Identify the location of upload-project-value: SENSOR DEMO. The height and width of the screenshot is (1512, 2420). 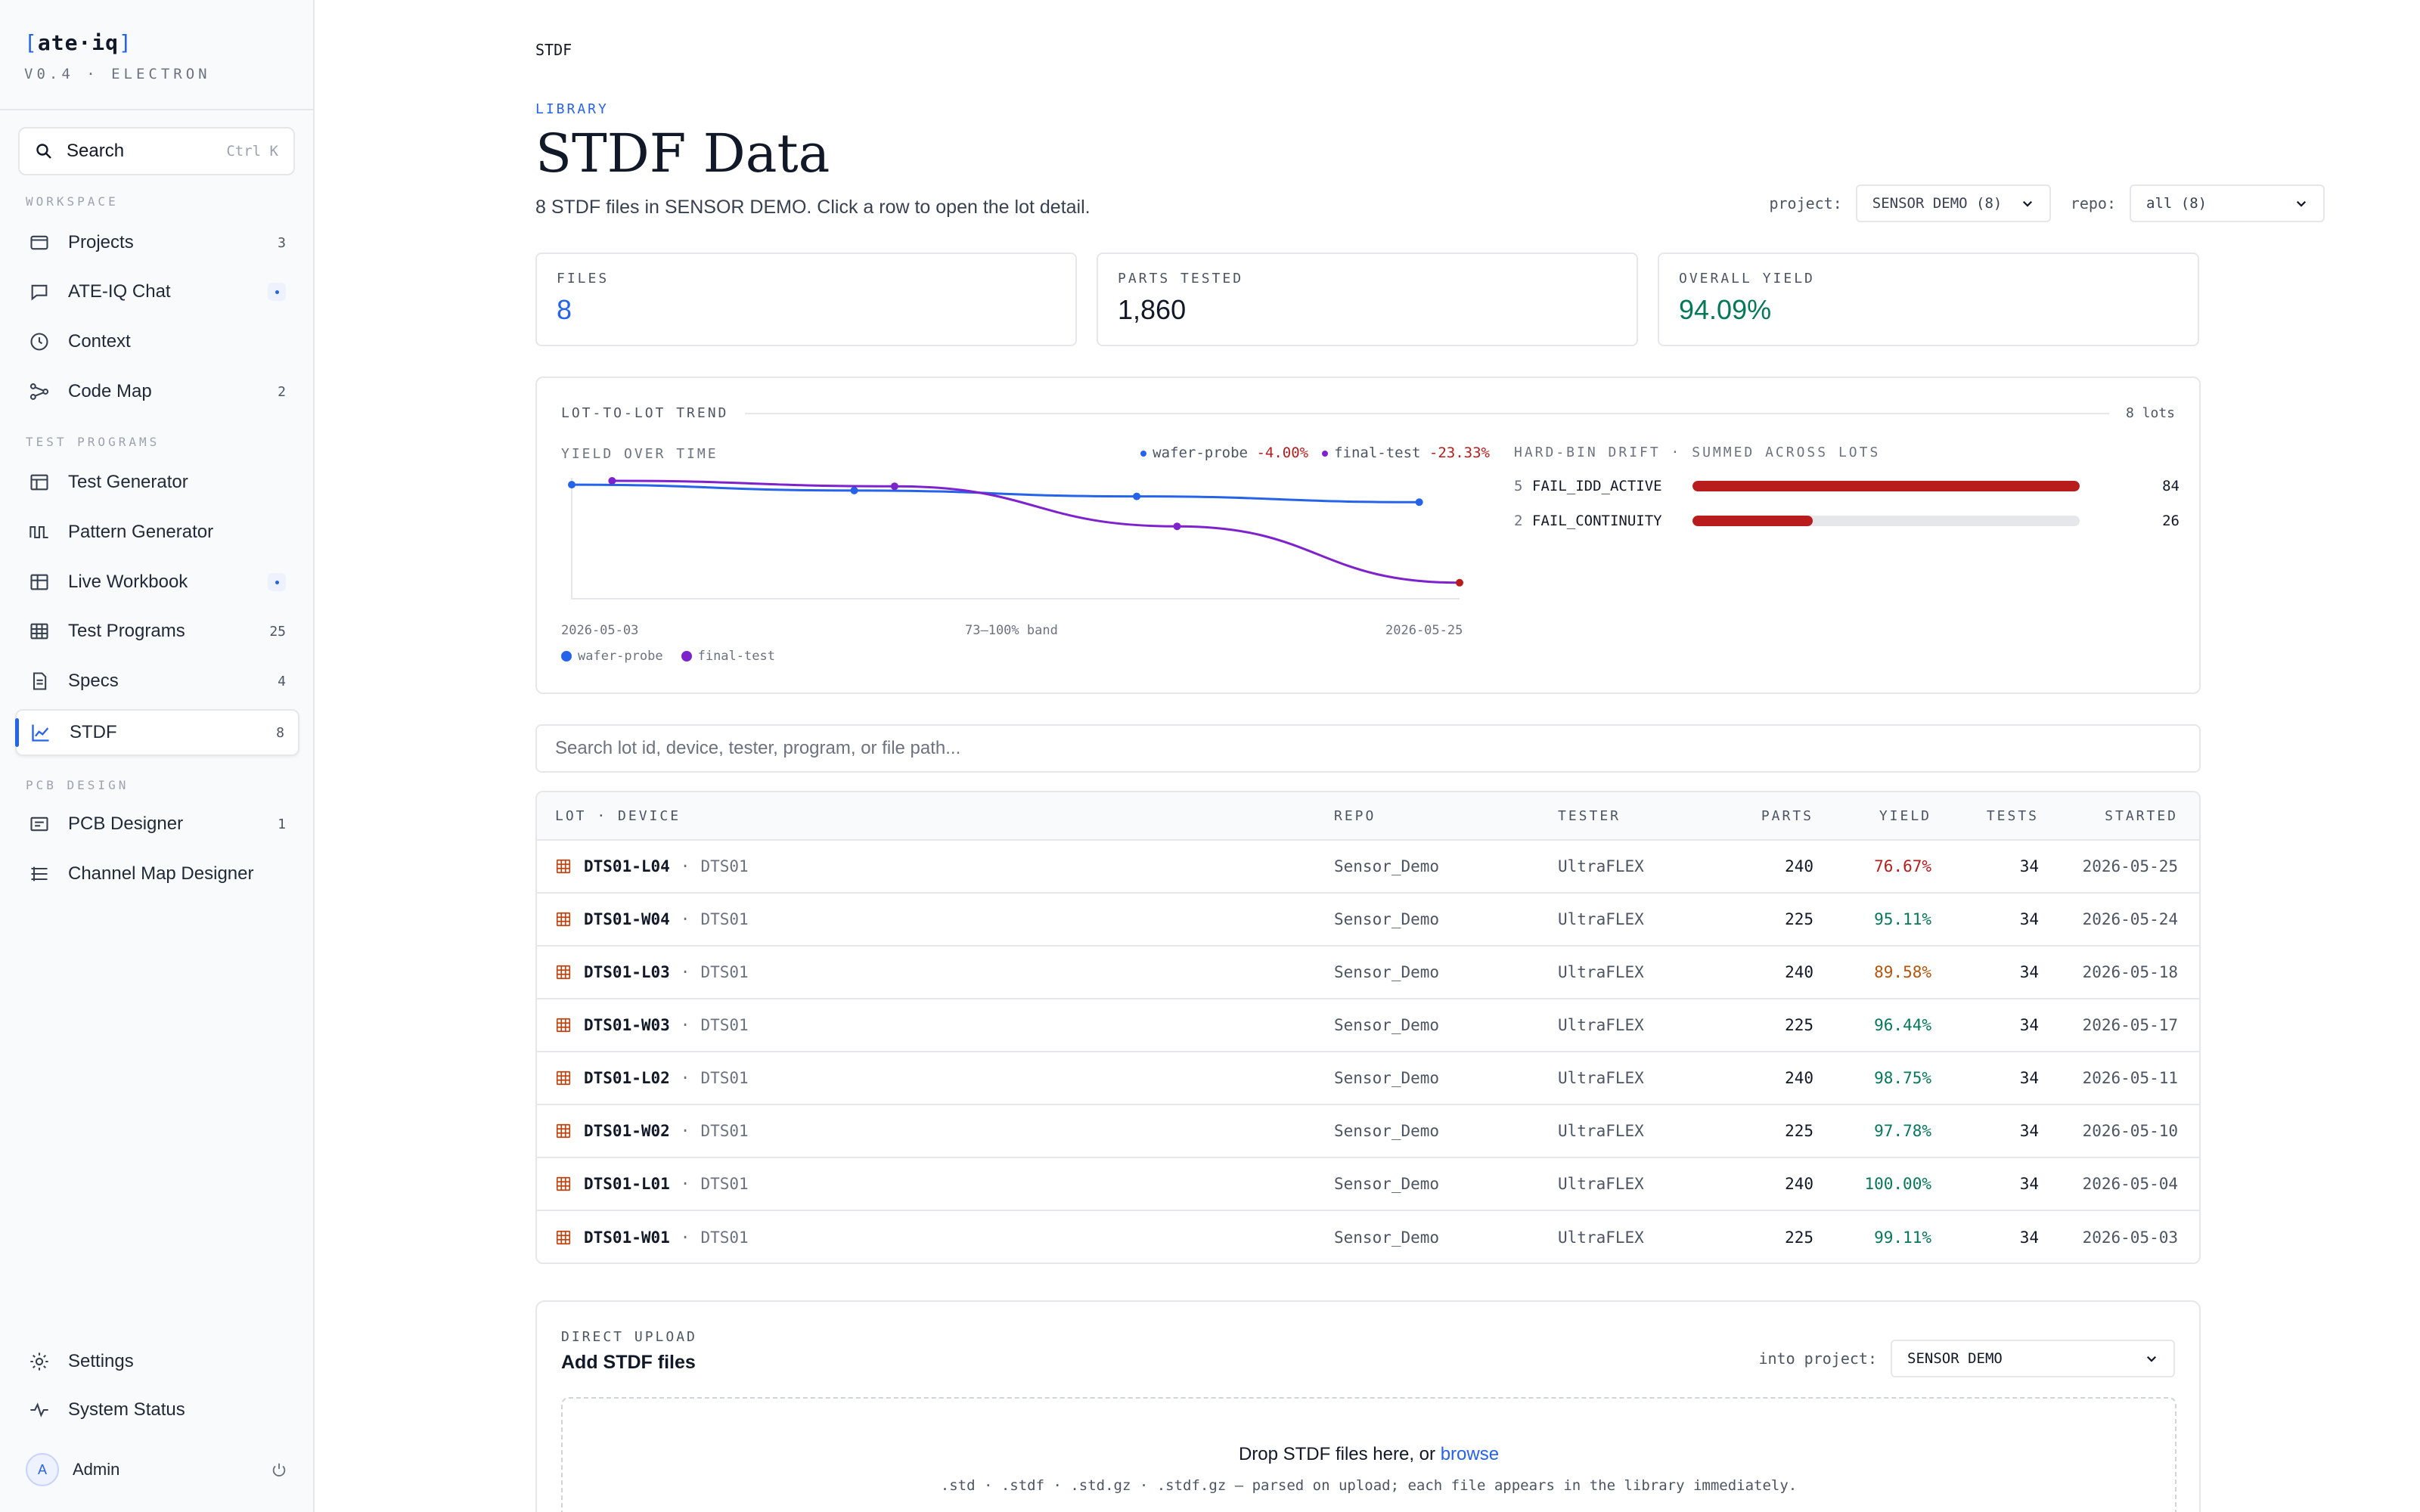
(1955, 1359).